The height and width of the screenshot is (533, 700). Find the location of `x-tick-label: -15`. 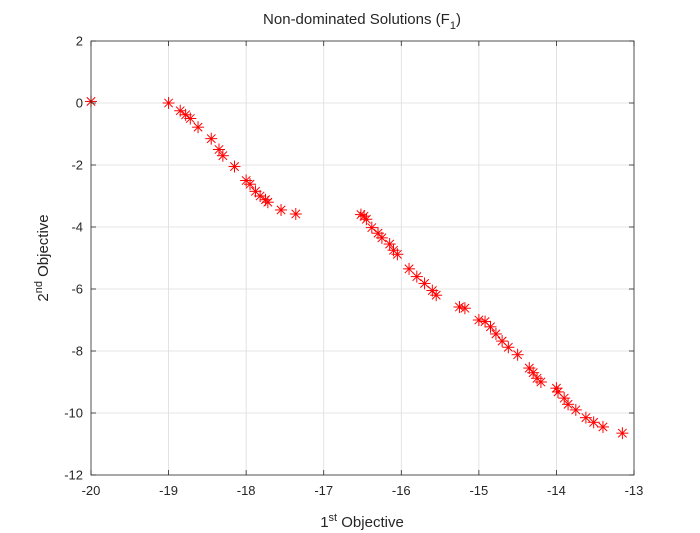

x-tick-label: -15 is located at coordinates (478, 490).